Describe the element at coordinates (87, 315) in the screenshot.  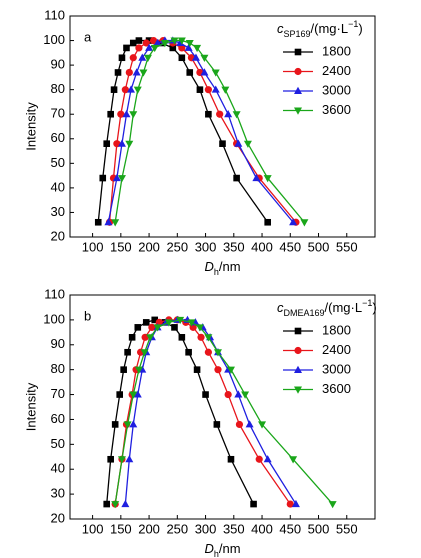
I see `panel-label: b` at that location.